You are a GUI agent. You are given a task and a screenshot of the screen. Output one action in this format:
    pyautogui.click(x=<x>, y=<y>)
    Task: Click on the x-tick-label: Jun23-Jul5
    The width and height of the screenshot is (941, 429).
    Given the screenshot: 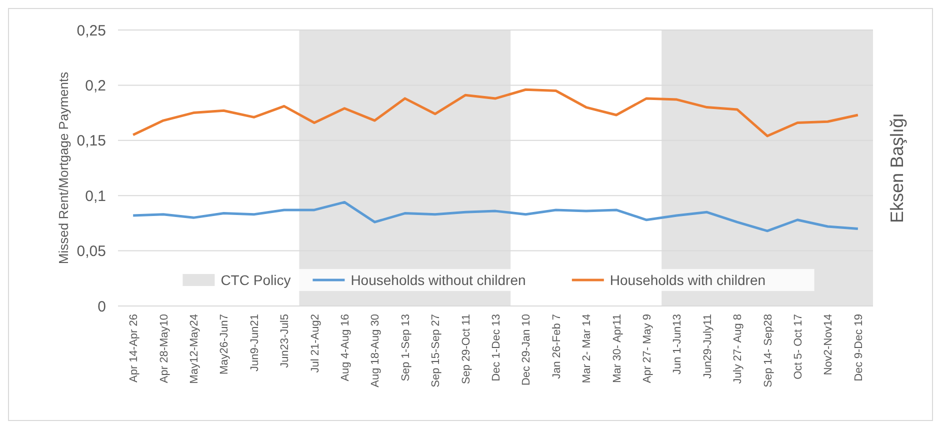 What is the action you would take?
    pyautogui.click(x=285, y=341)
    